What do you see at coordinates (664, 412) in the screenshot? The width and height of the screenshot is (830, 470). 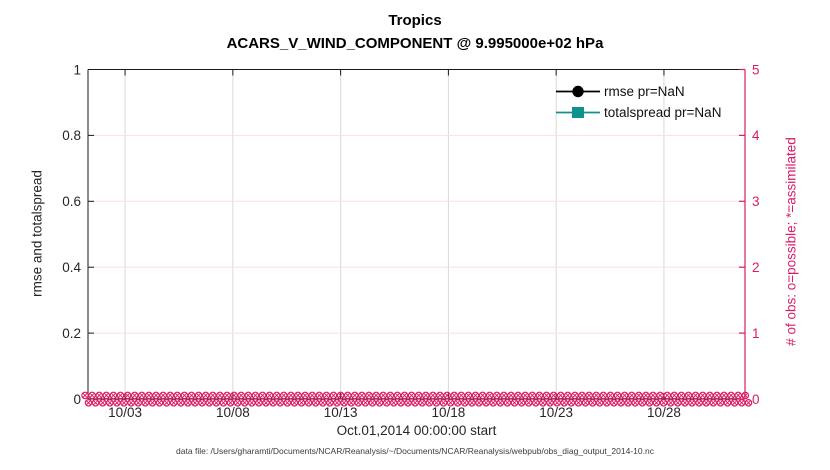 I see `x-tick-label: 10/28` at bounding box center [664, 412].